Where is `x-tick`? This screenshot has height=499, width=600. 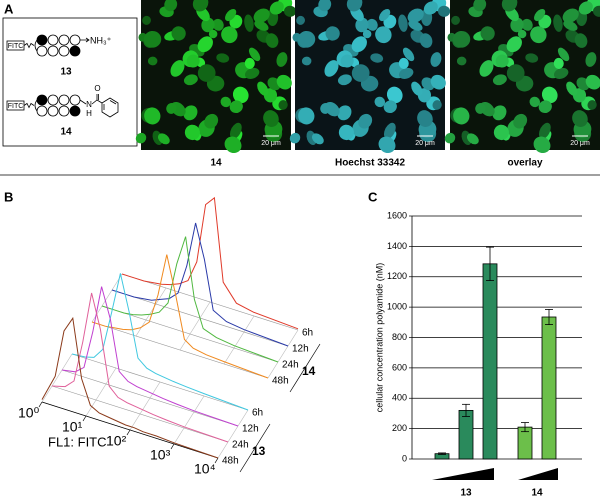 x-tick is located at coordinates (40, 404).